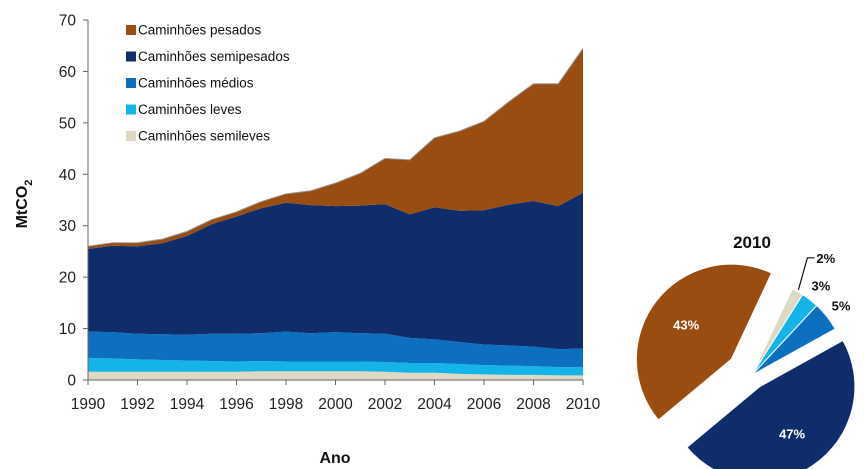 This screenshot has height=469, width=864. What do you see at coordinates (137, 404) in the screenshot?
I see `x-tick-label: 1992` at bounding box center [137, 404].